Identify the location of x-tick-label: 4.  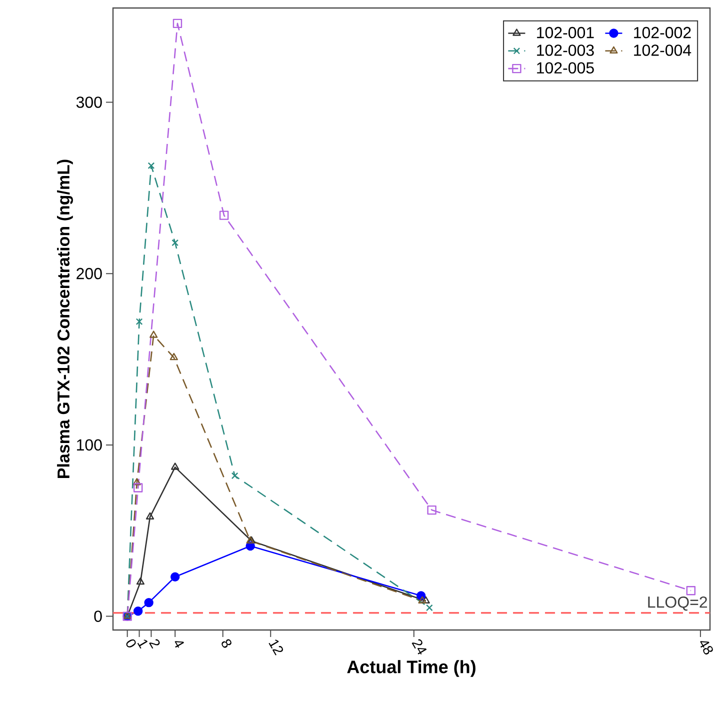
(179, 644).